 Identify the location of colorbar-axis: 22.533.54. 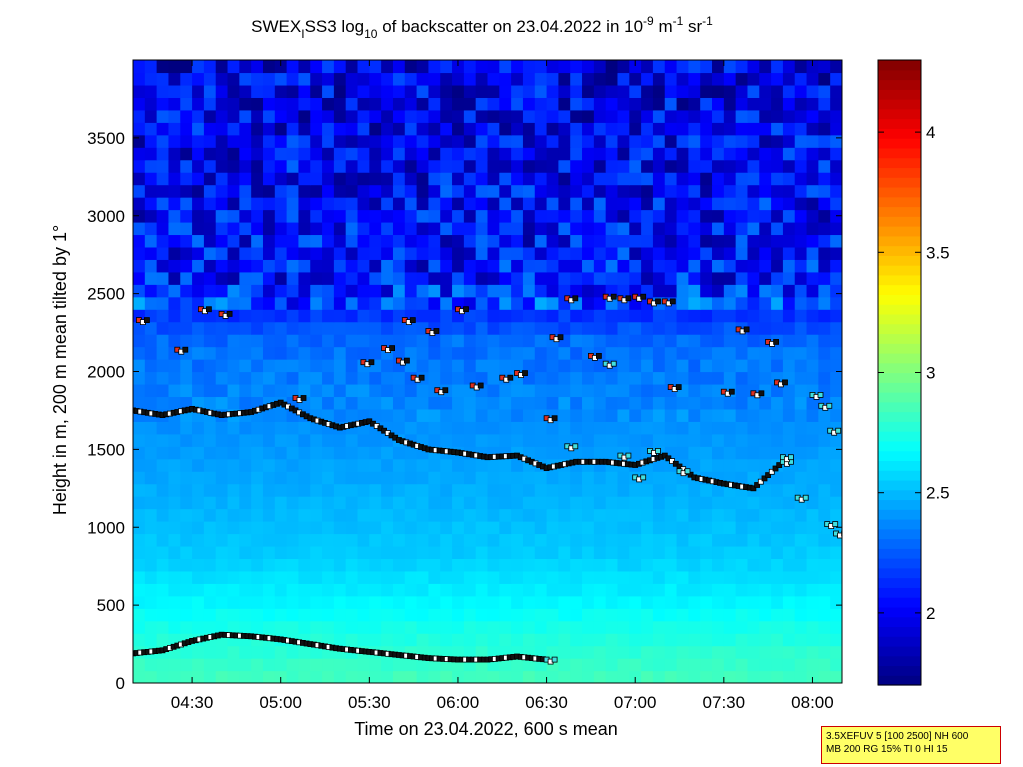
(914, 373).